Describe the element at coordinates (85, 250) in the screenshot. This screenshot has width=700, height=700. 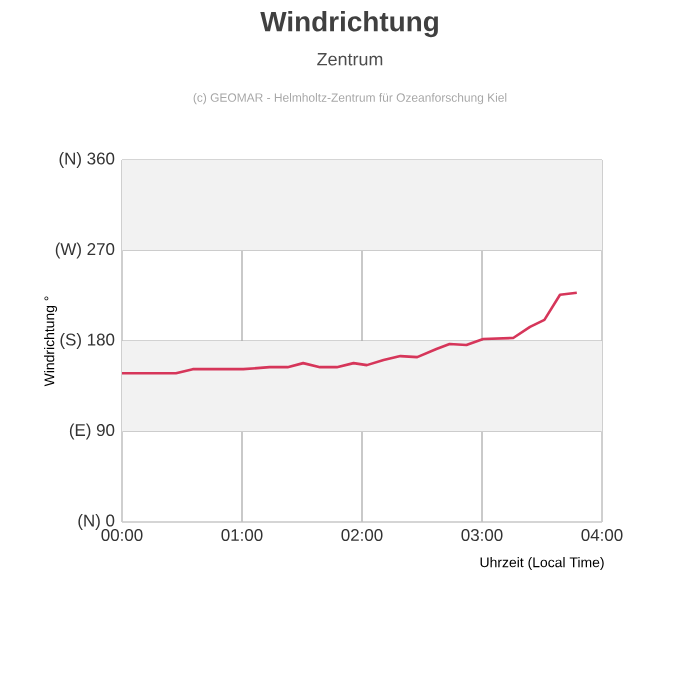
I see `y-tick-label: (W) 270` at that location.